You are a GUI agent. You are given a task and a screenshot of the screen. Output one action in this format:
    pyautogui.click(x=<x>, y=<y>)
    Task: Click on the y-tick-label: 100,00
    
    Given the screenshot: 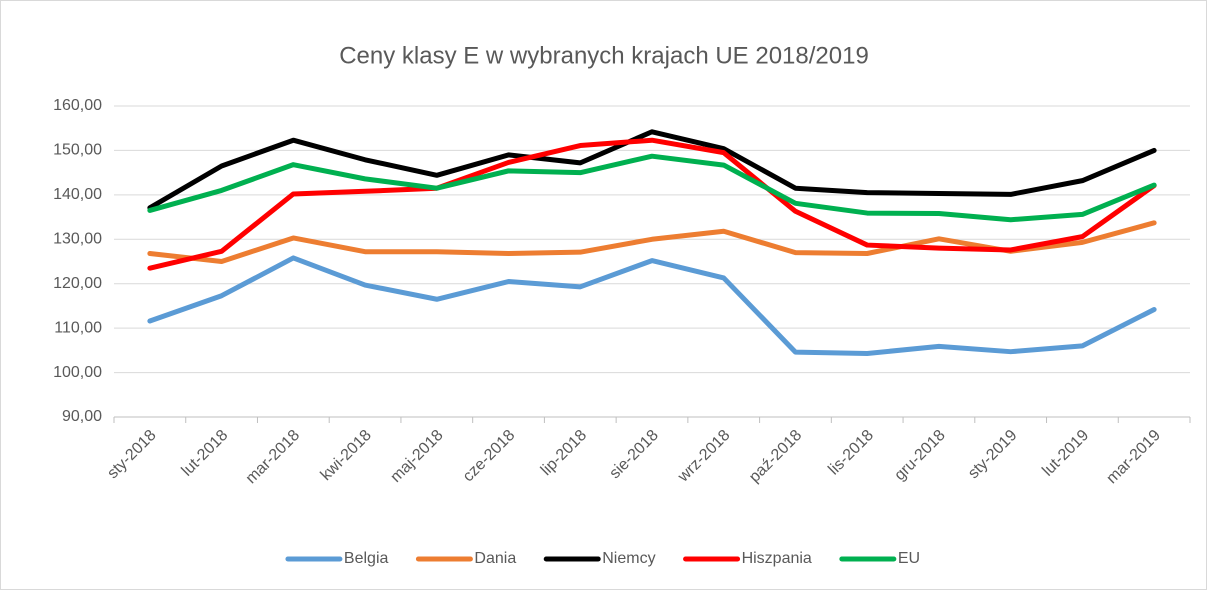 What is the action you would take?
    pyautogui.click(x=77, y=372)
    